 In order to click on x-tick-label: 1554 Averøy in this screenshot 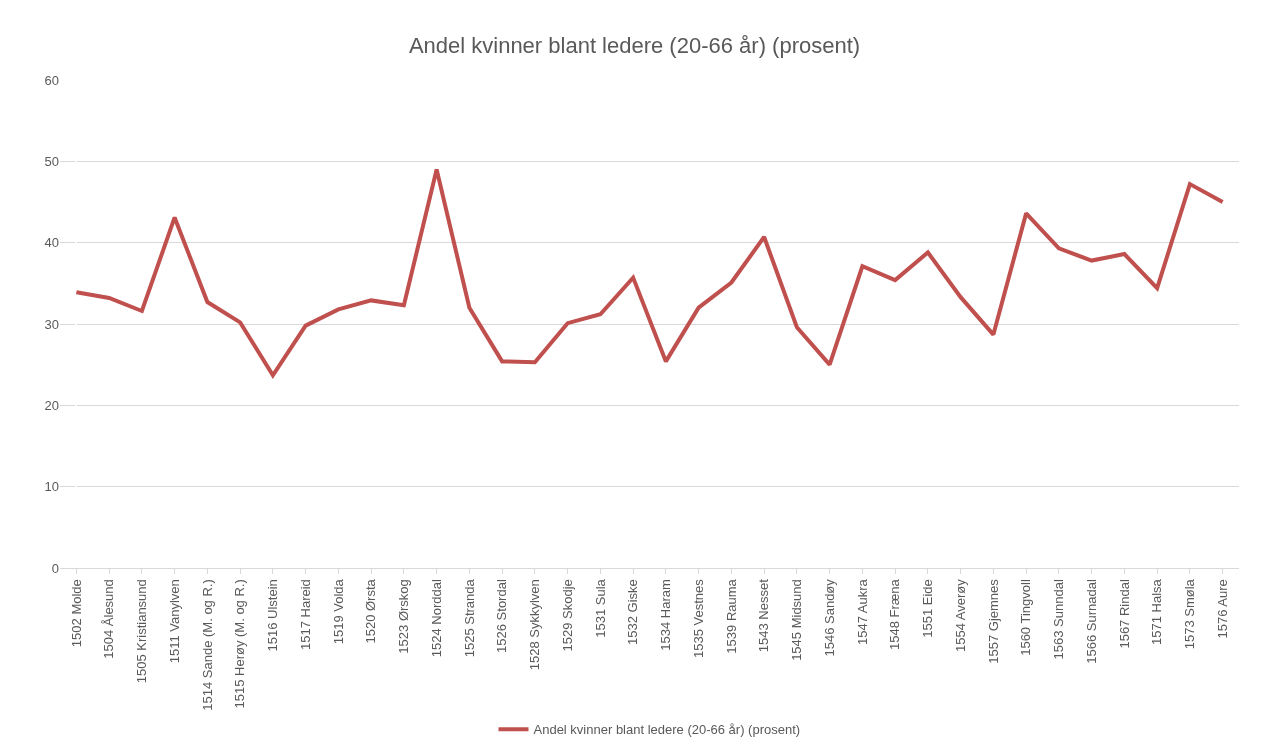, I will do `click(960, 615)`.